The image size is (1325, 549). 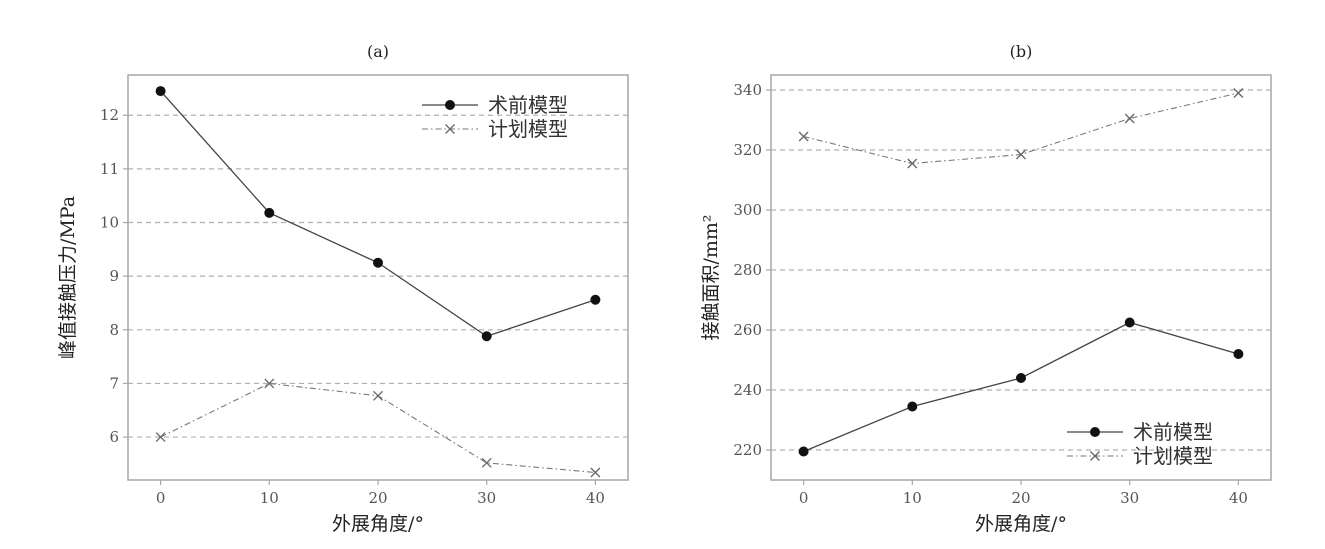 I want to click on panel-title: (b), so click(x=1021, y=51).